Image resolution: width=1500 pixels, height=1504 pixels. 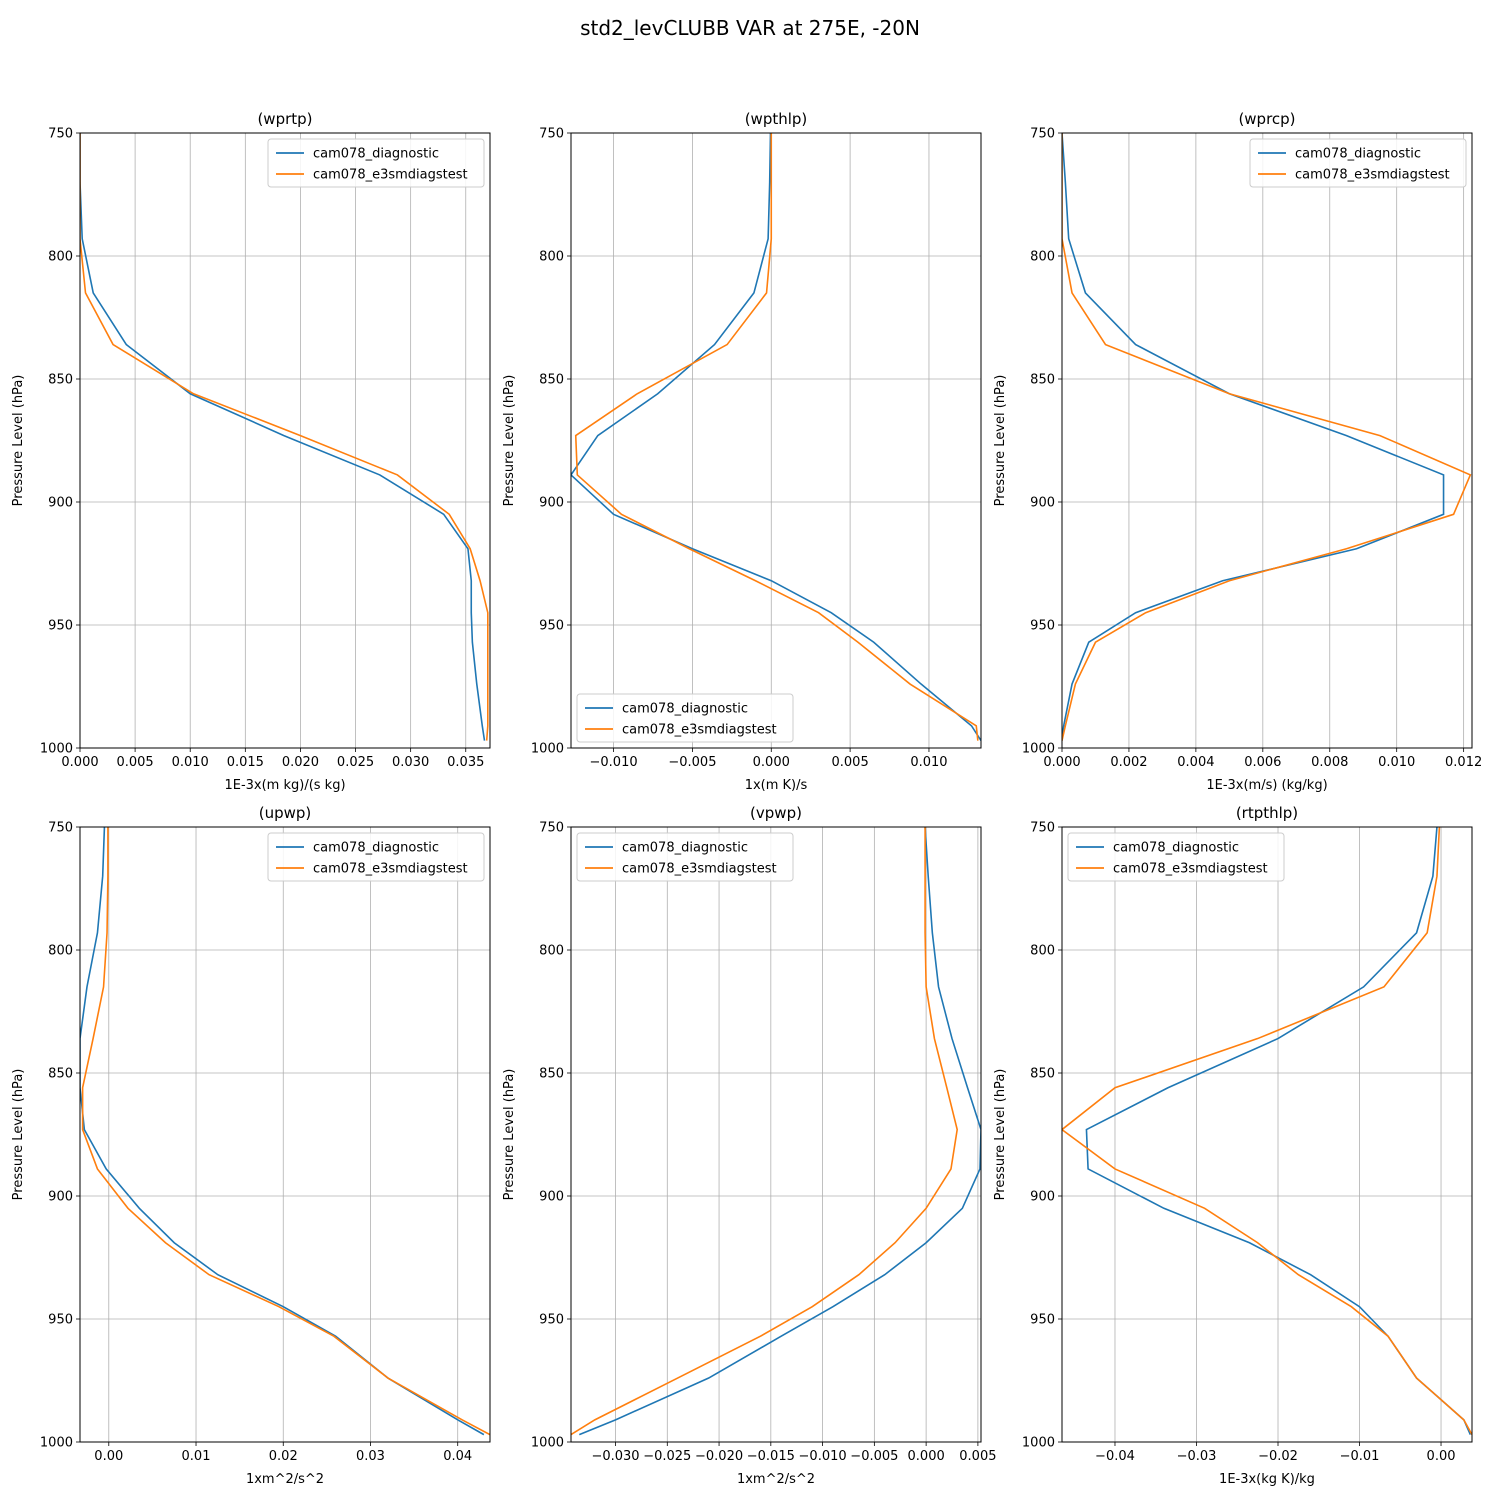 I want to click on x-tick-label: 0.01, so click(x=196, y=1456).